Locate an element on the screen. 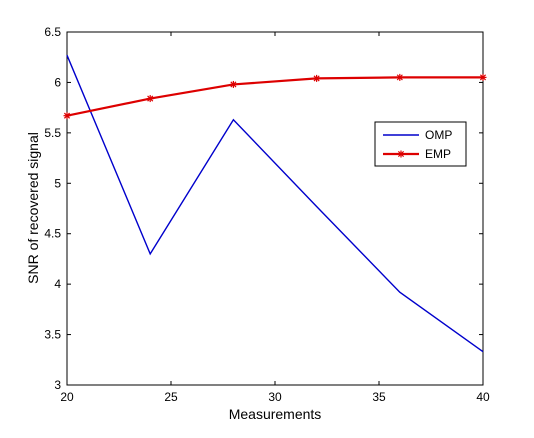 This screenshot has height=438, width=534. y-tick-label: 5 is located at coordinates (57, 183).